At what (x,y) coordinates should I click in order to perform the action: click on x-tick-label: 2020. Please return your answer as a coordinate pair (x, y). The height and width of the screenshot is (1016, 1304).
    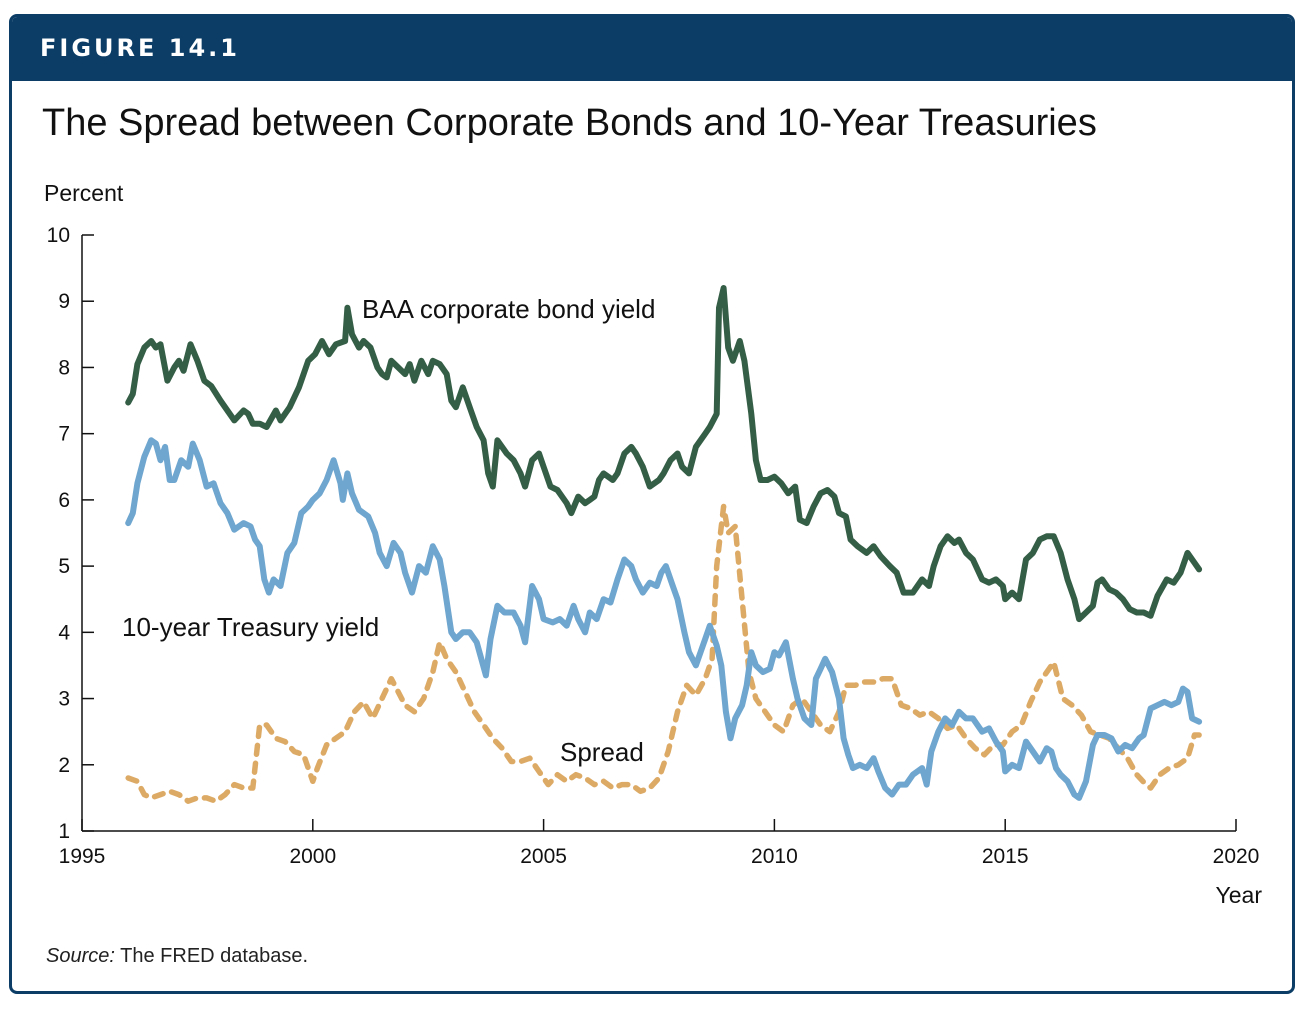
    Looking at the image, I should click on (1236, 856).